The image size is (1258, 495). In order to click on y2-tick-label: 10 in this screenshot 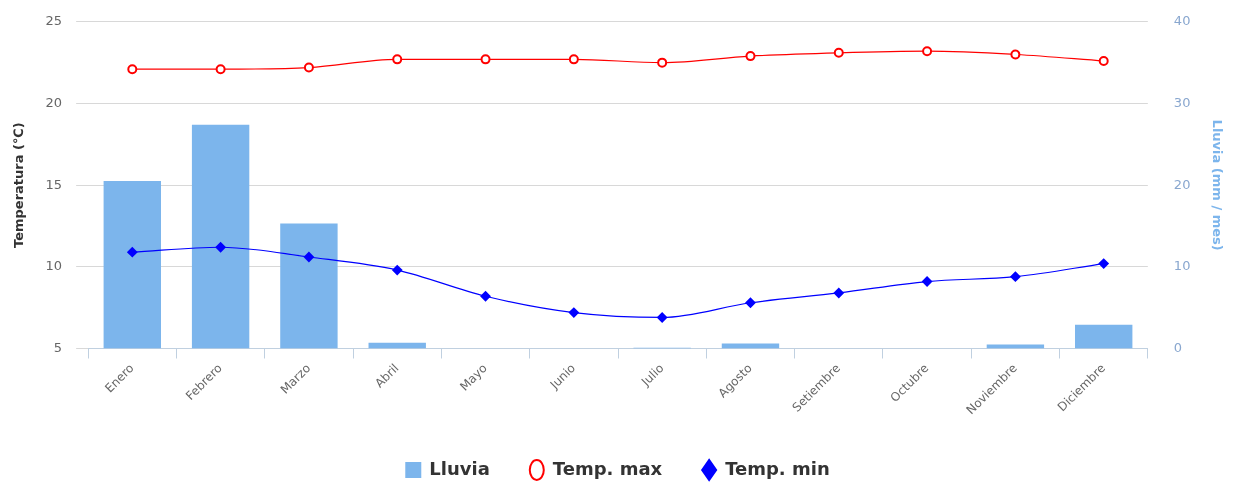, I will do `click(1182, 266)`.